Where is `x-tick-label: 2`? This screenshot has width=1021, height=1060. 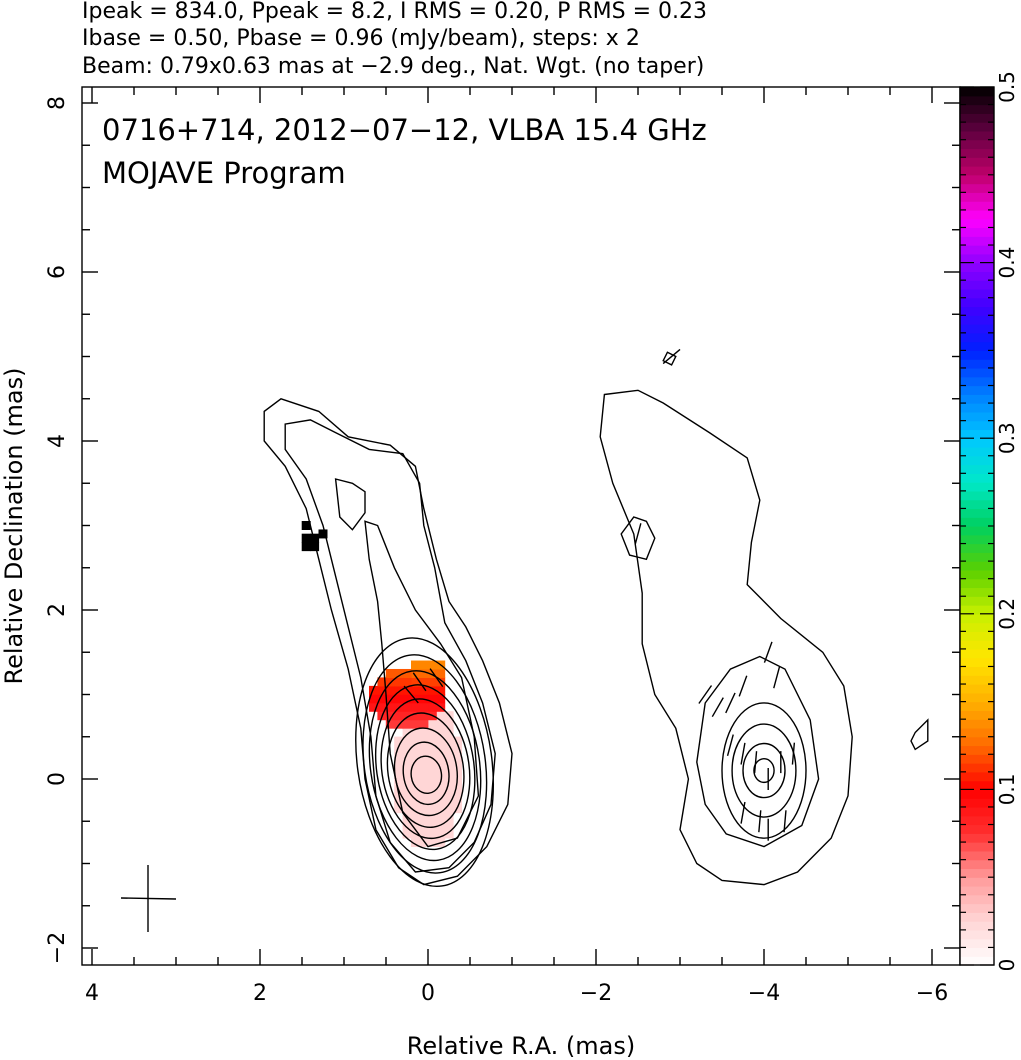 x-tick-label: 2 is located at coordinates (260, 993).